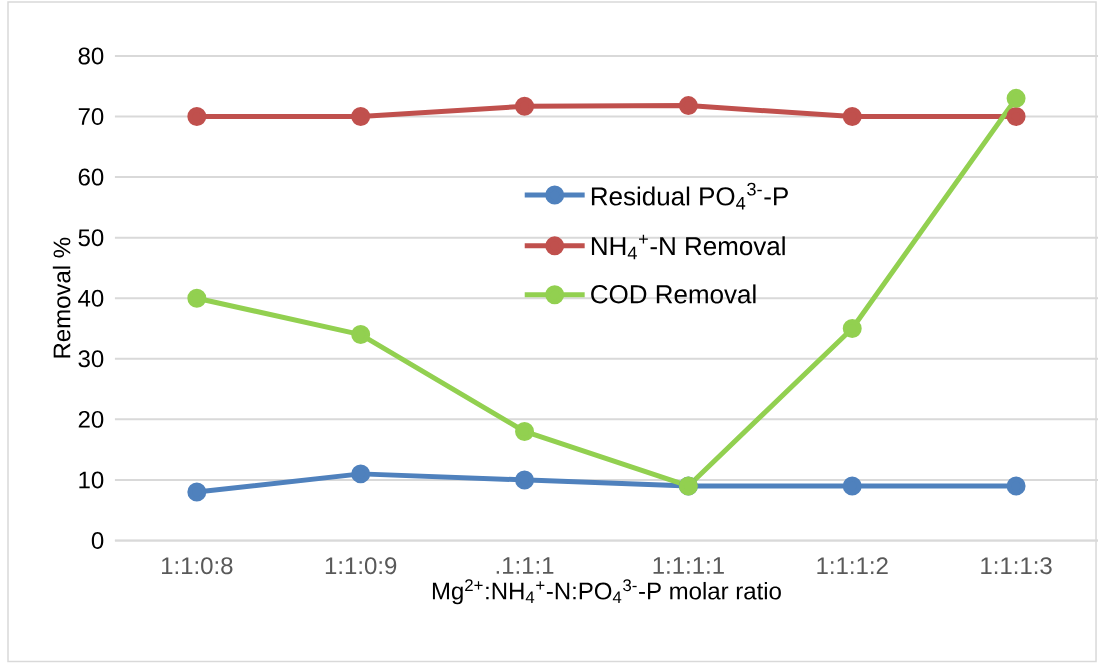 The height and width of the screenshot is (663, 1099). What do you see at coordinates (673, 294) in the screenshot?
I see `legend-label: COD Removal` at bounding box center [673, 294].